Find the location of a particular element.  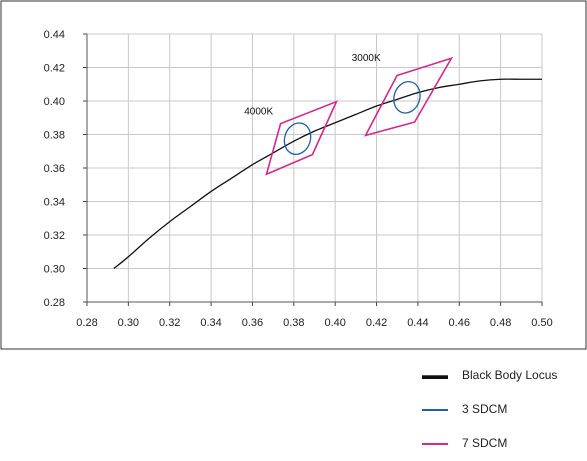

cct-label: 3000K is located at coordinates (366, 58).